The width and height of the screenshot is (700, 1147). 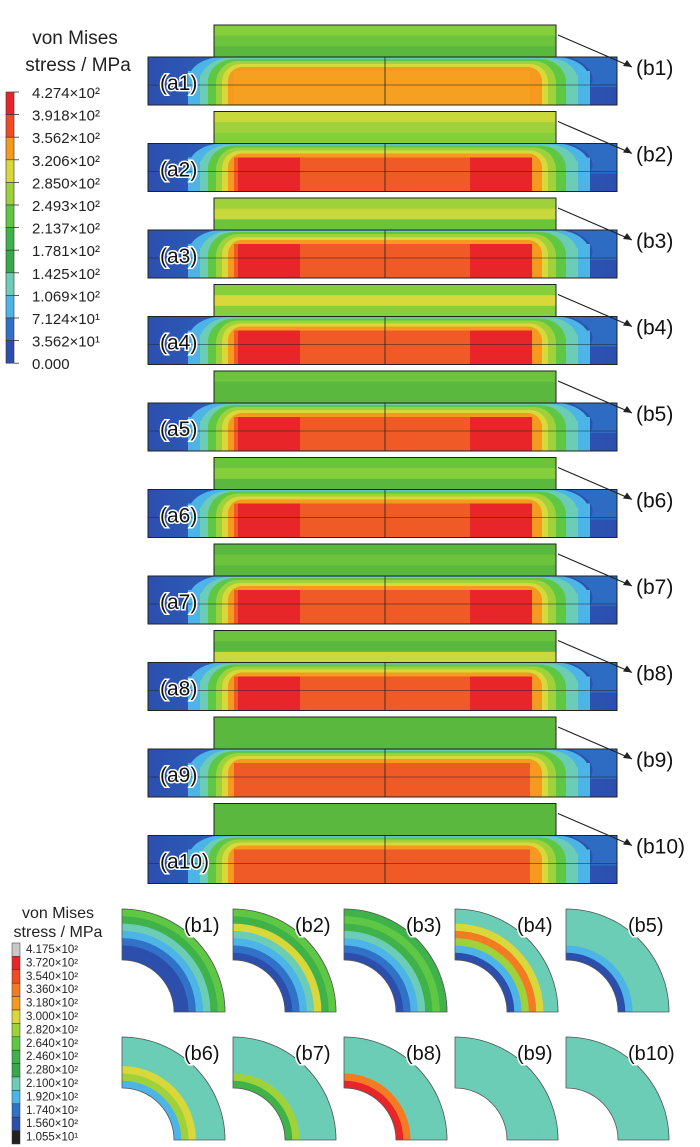 What do you see at coordinates (416, 843) in the screenshot?
I see `panel-a10: (a10) (b10)` at bounding box center [416, 843].